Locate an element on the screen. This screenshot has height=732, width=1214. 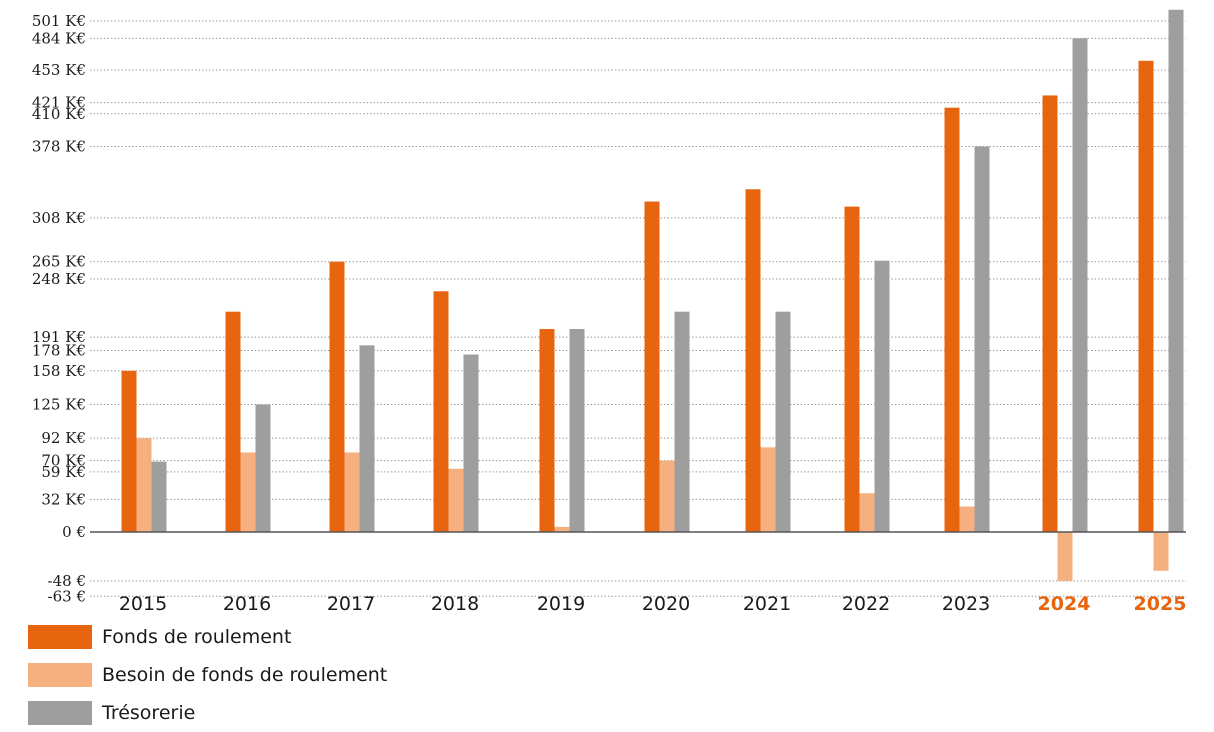
bar-fonds-de-roulement-2019 is located at coordinates (547, 430).